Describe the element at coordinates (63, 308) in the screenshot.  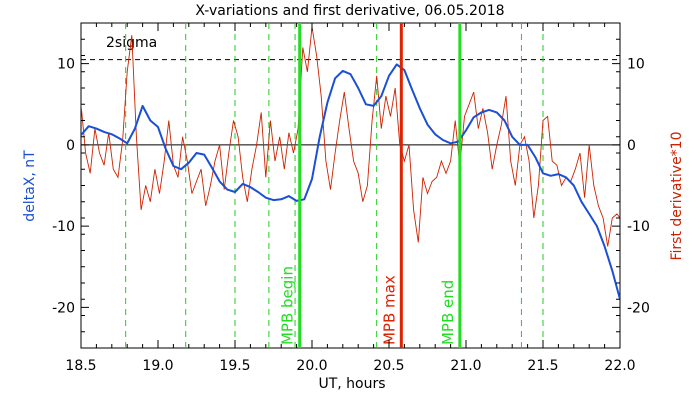
I see `y-tick-label-left: -20` at that location.